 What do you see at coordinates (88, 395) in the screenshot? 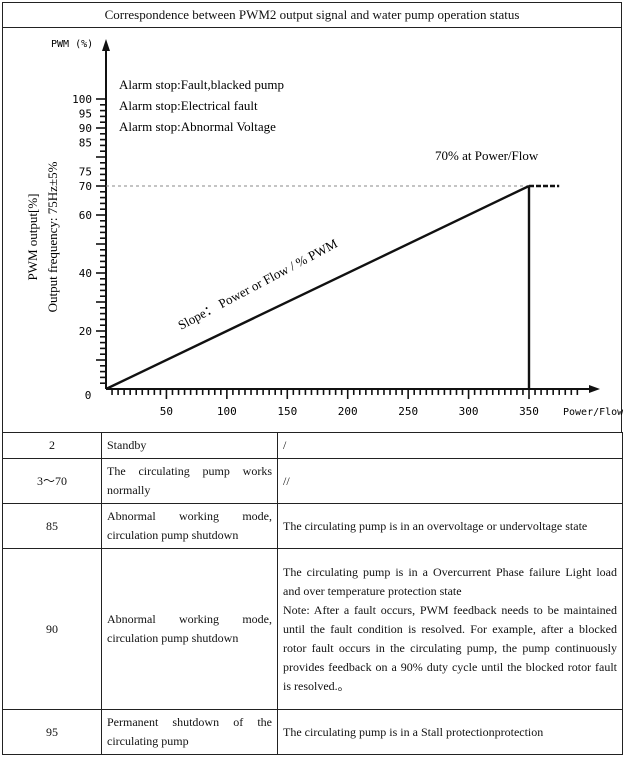
I see `origin-label: 0` at bounding box center [88, 395].